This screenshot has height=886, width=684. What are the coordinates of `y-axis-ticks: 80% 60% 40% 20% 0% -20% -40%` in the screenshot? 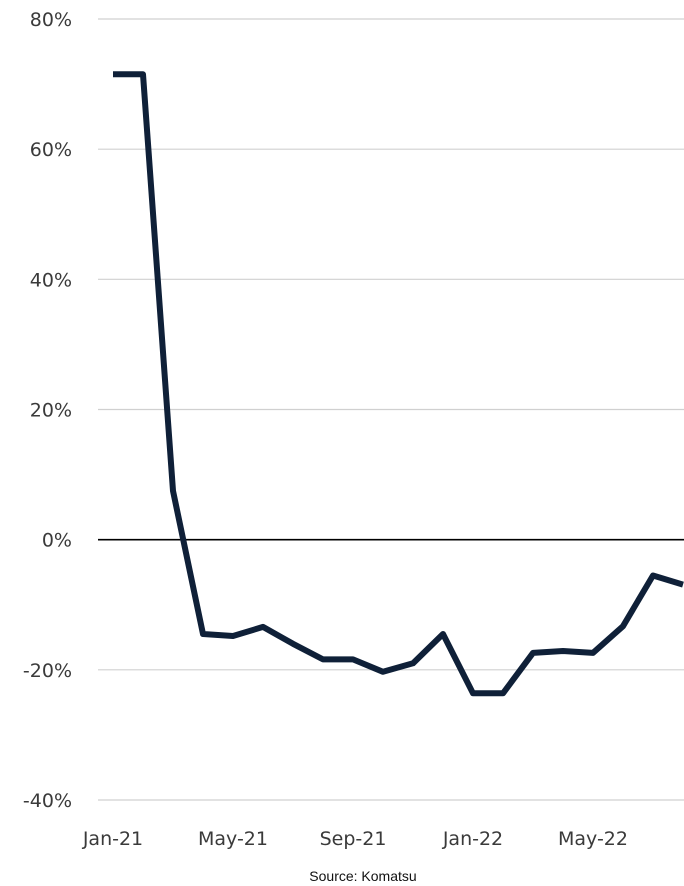 It's located at (47, 410).